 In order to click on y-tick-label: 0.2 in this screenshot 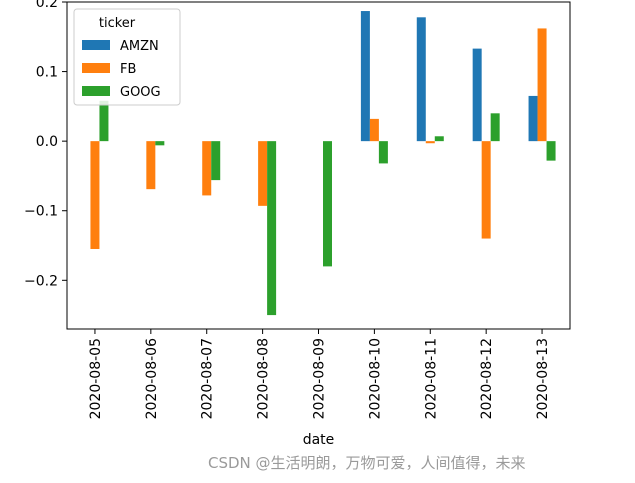, I will do `click(47, 5)`.